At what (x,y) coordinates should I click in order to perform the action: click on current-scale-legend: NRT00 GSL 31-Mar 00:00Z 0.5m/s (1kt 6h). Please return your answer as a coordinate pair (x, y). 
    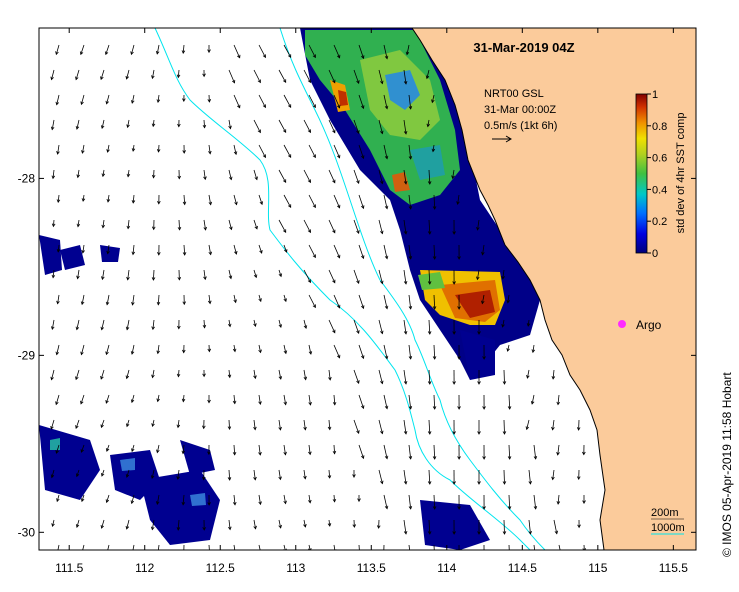
    Looking at the image, I should click on (520, 115).